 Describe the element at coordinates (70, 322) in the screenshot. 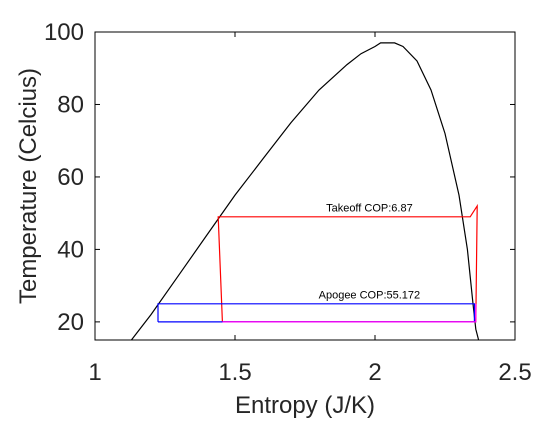

I see `y-tick-label: 20` at that location.